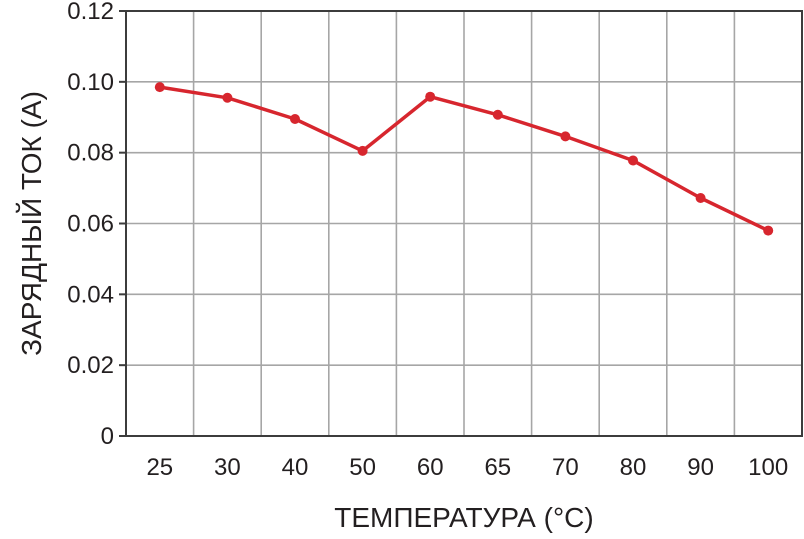 This screenshot has height=539, width=804. I want to click on y-tick-label: 0, so click(107, 436).